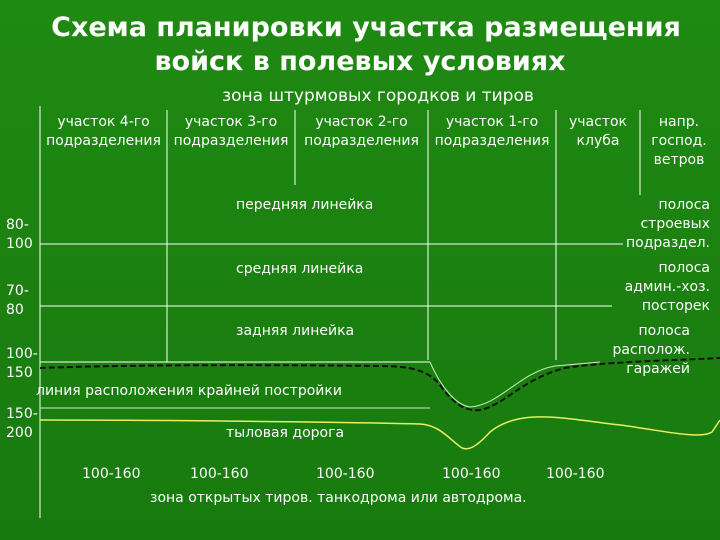 The height and width of the screenshot is (540, 720). Describe the element at coordinates (22, 414) in the screenshot. I see `distance-label-line: 150-` at that location.